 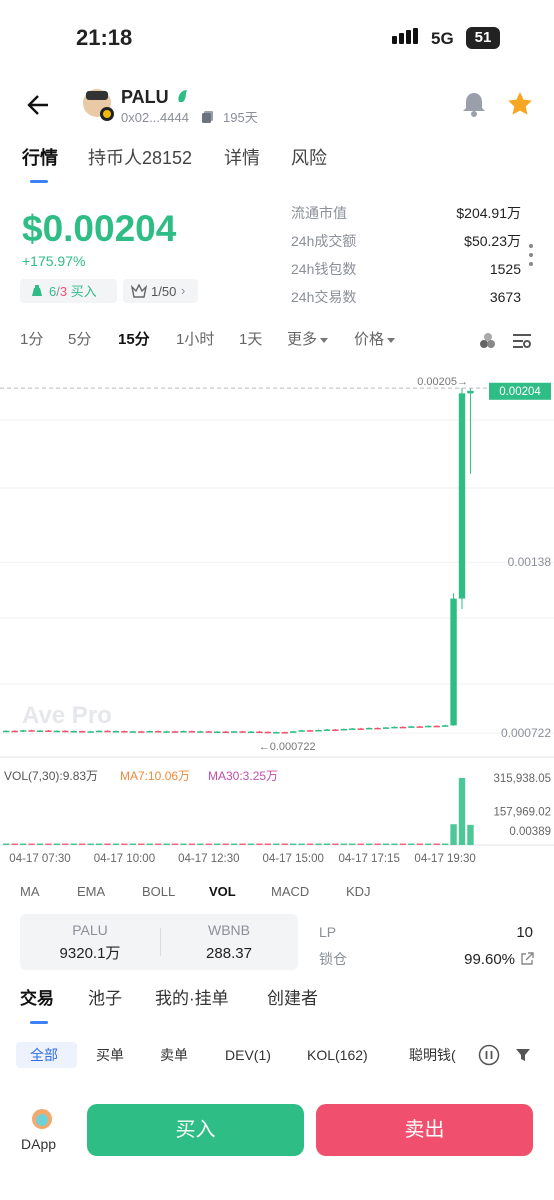 I want to click on interval: 15分, so click(x=134, y=339).